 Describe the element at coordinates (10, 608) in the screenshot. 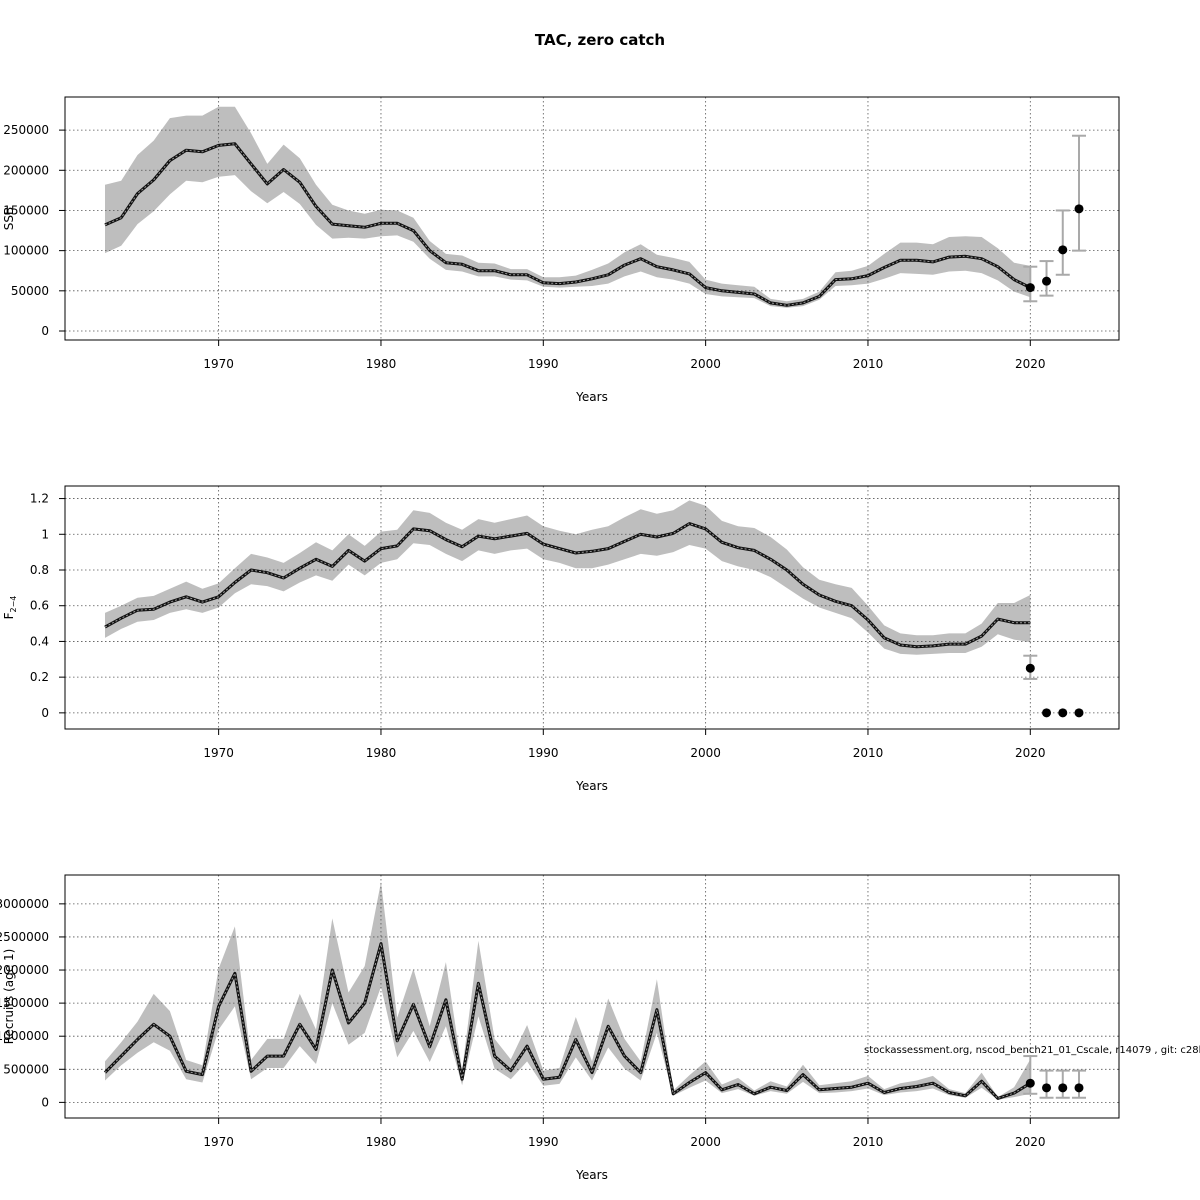

I see `y-axis-label: F2−4` at that location.